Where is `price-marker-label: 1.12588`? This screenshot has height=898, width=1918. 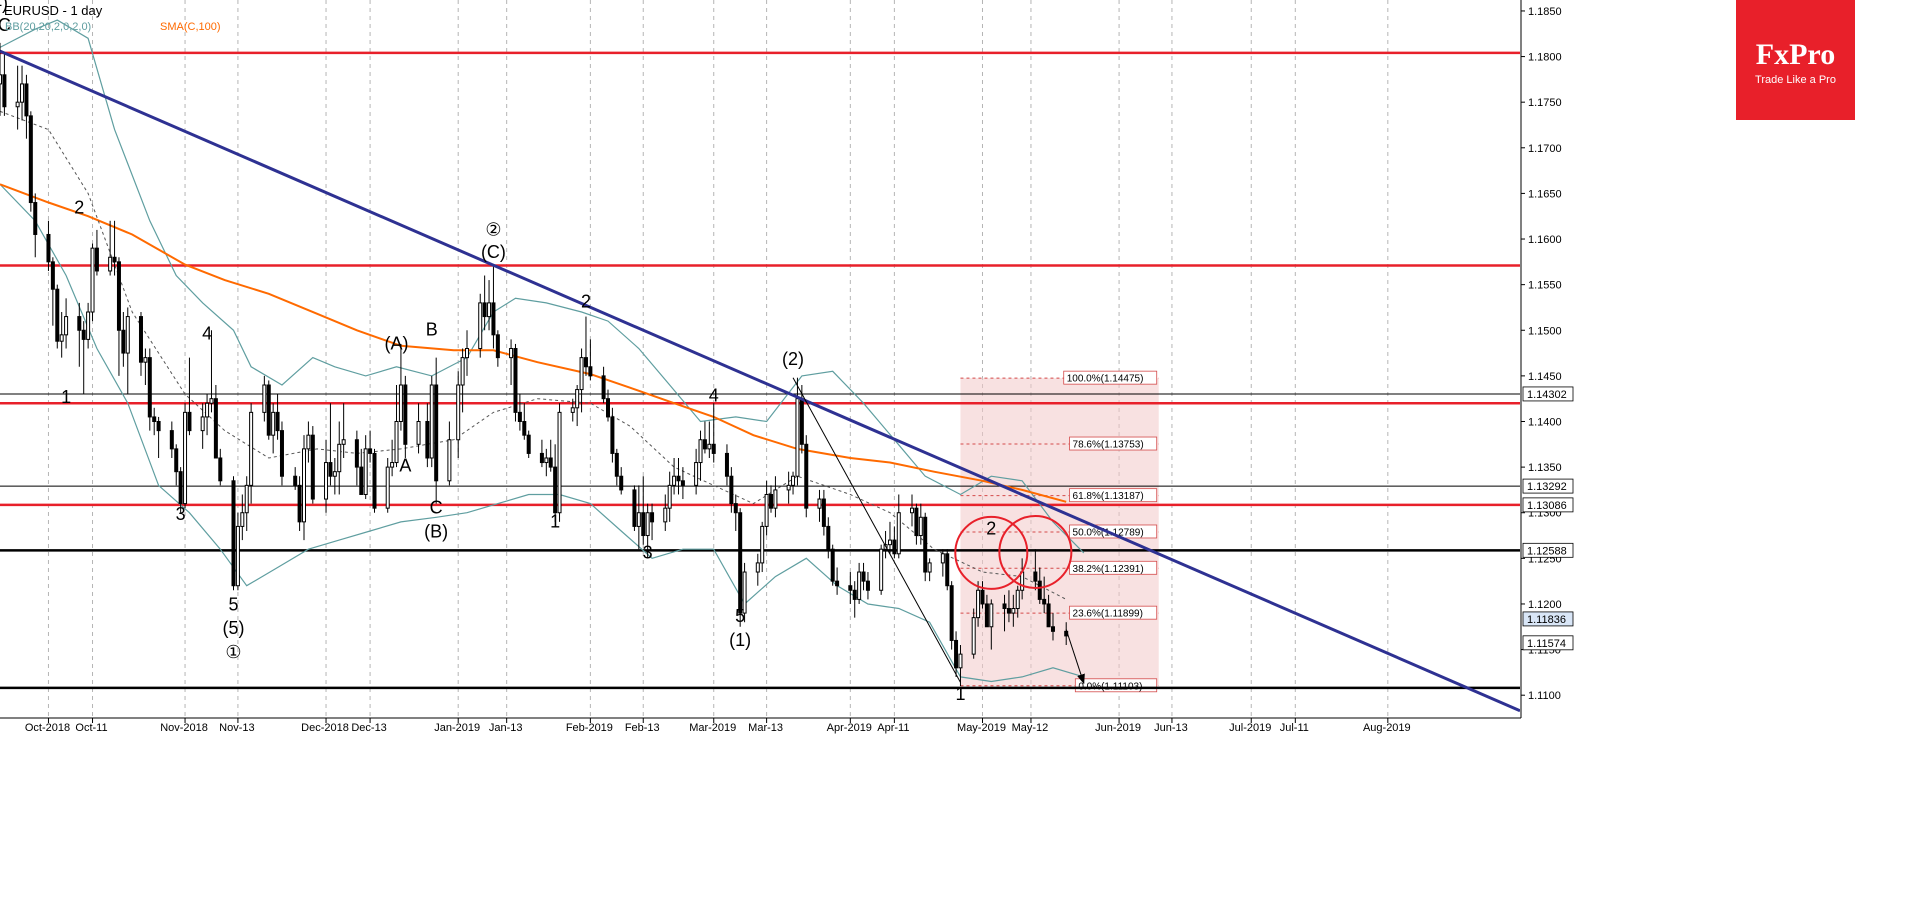
price-marker-label: 1.12588 is located at coordinates (1547, 551).